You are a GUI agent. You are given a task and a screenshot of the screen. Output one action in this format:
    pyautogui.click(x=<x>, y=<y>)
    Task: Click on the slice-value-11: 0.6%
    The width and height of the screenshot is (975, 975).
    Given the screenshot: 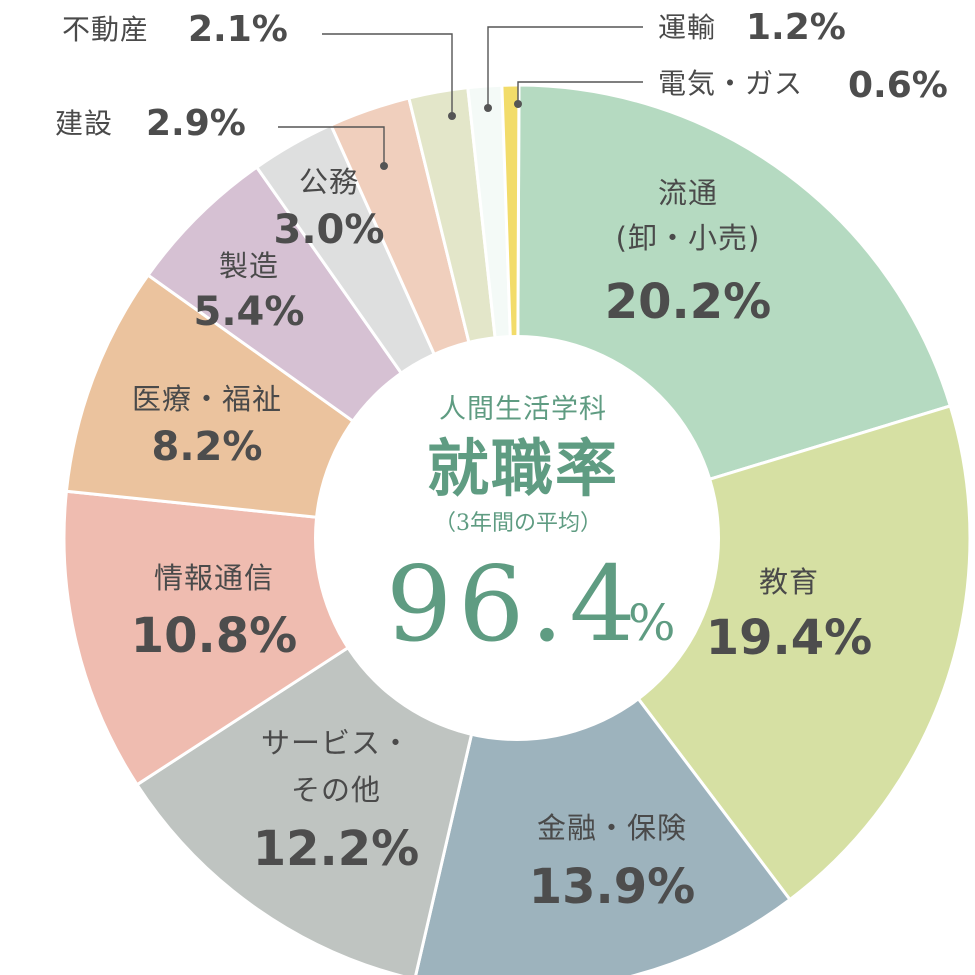 What is the action you would take?
    pyautogui.click(x=898, y=85)
    